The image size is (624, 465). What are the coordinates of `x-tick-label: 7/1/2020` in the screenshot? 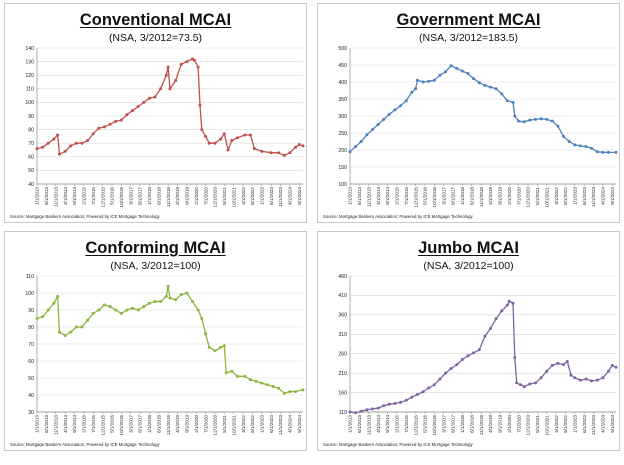 It's located at (205, 196).